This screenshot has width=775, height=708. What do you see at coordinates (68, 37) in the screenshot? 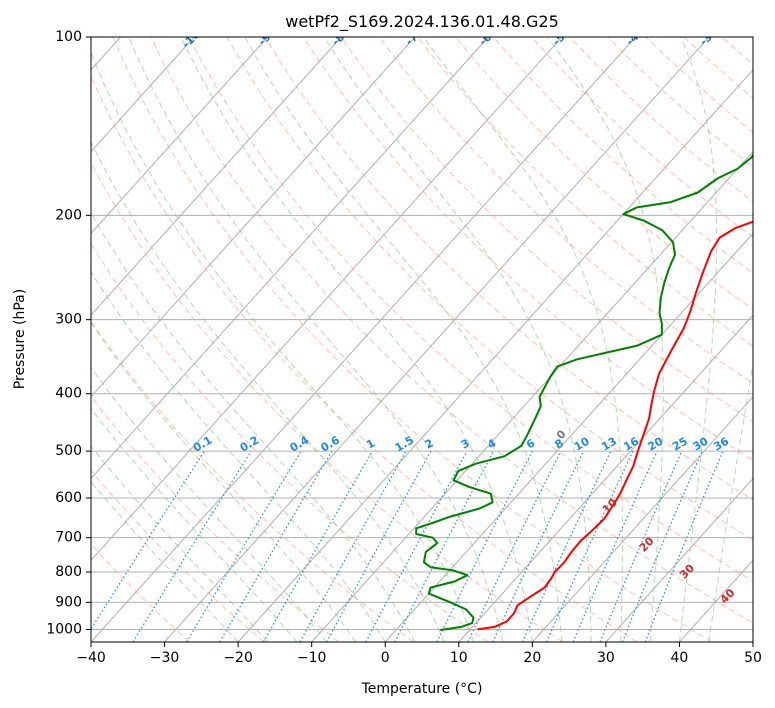
I see `y-tick-label-0: 100` at bounding box center [68, 37].